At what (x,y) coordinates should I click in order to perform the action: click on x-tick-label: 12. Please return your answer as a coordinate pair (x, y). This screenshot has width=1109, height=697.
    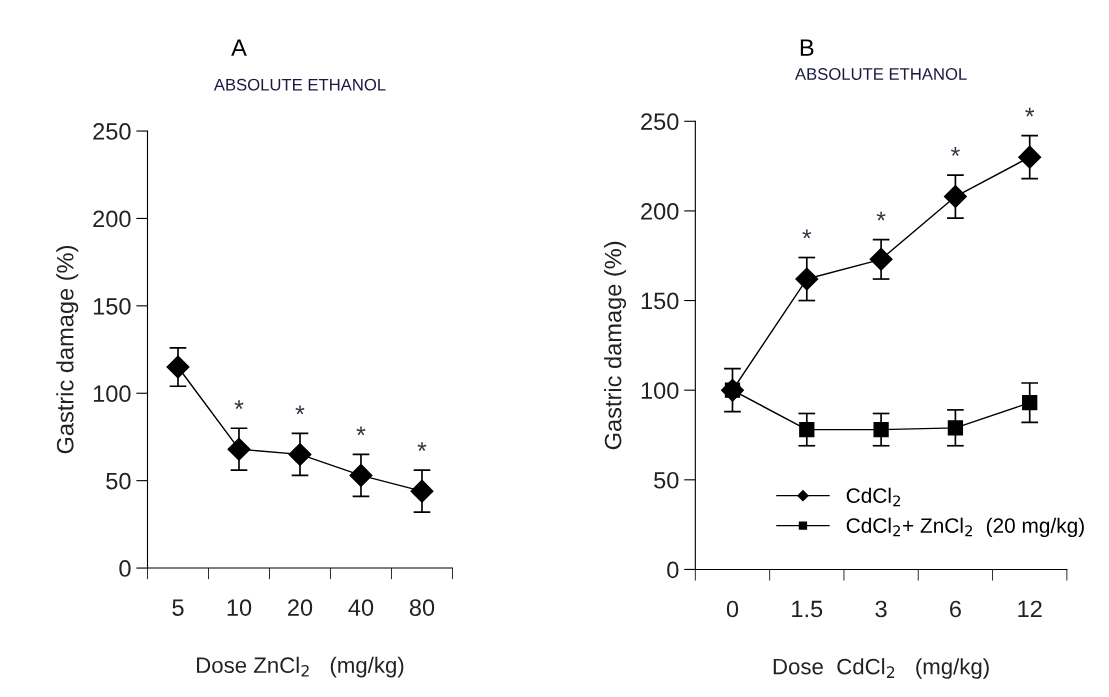
    Looking at the image, I should click on (1030, 609).